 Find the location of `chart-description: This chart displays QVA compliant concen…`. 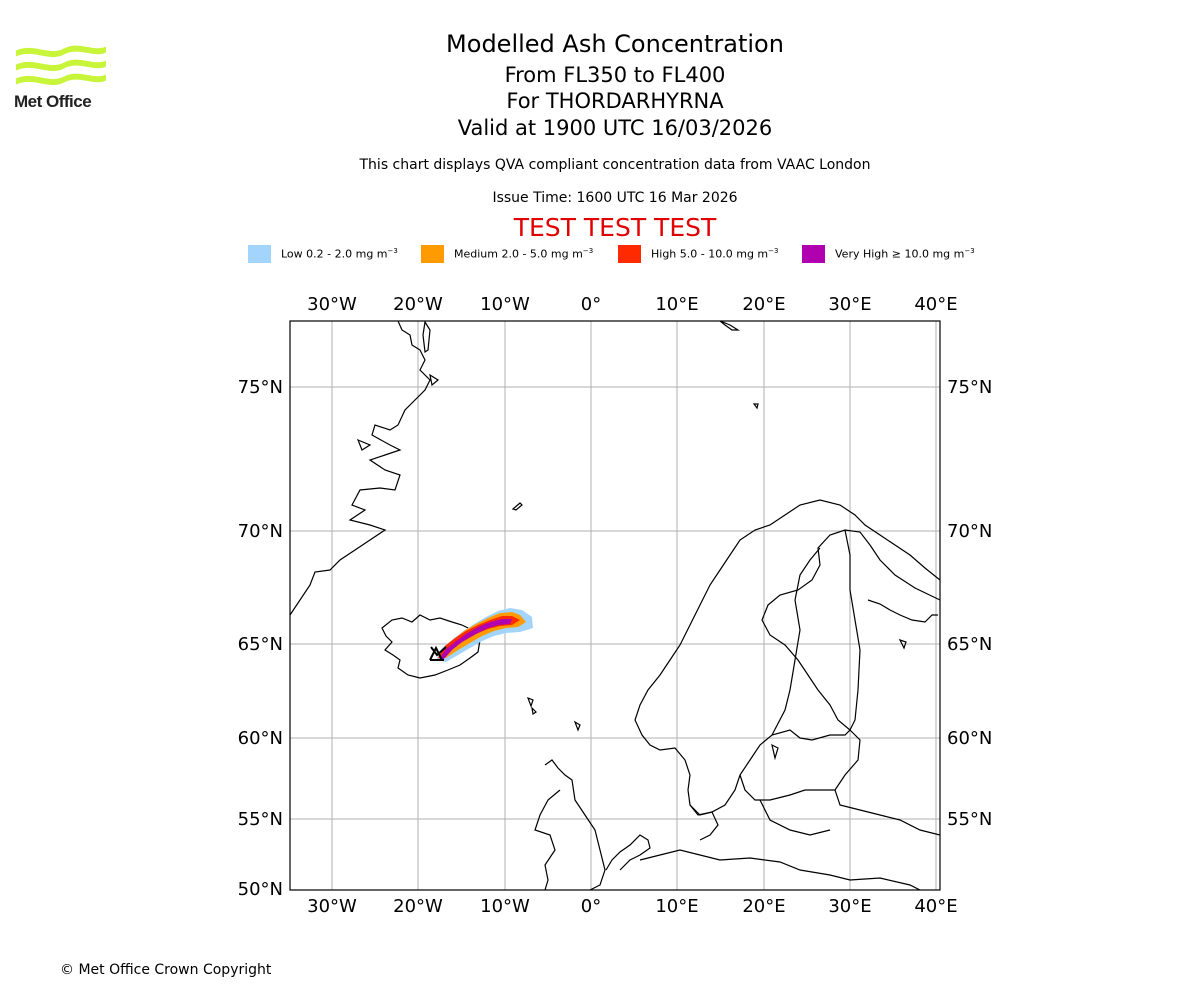

chart-description: This chart displays QVA compliant concen… is located at coordinates (615, 165).